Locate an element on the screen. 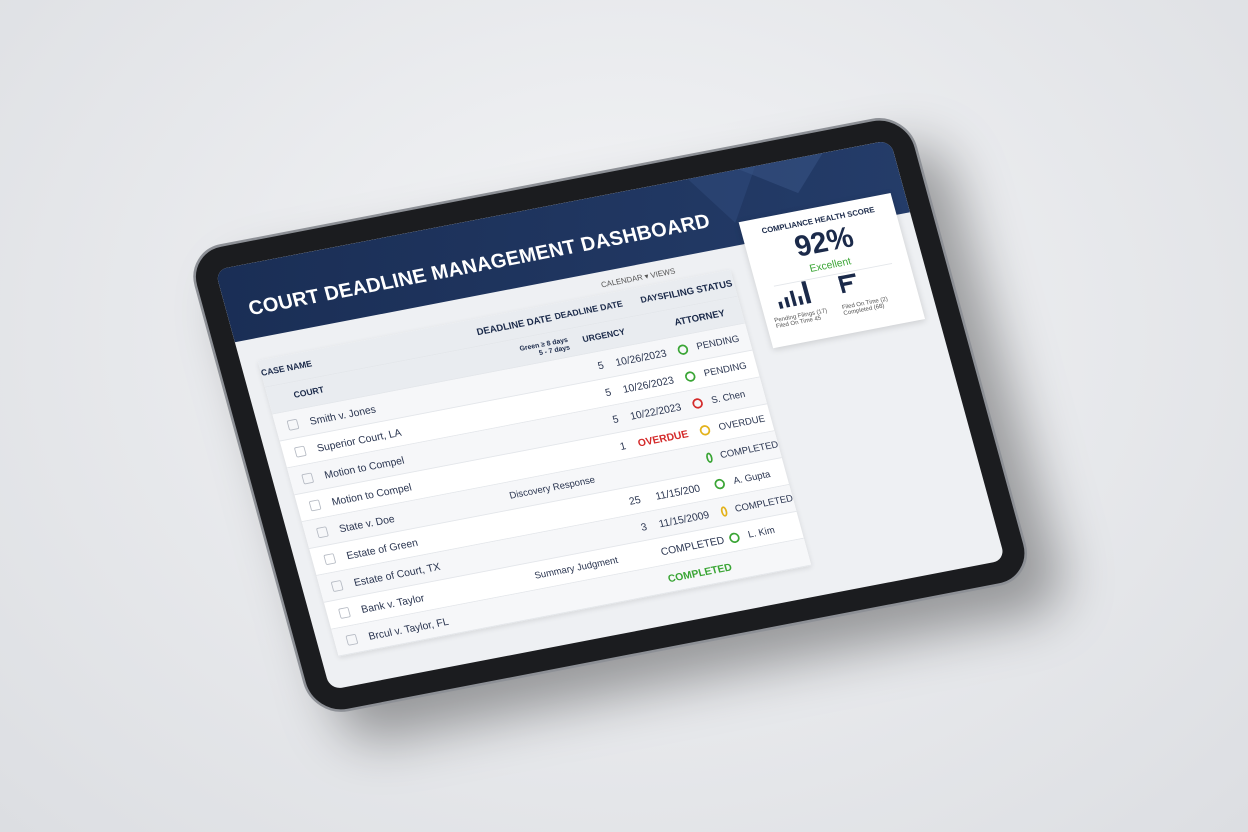 Image resolution: width=1248 pixels, height=832 pixels. filing-status: A. Gupta is located at coordinates (752, 477).